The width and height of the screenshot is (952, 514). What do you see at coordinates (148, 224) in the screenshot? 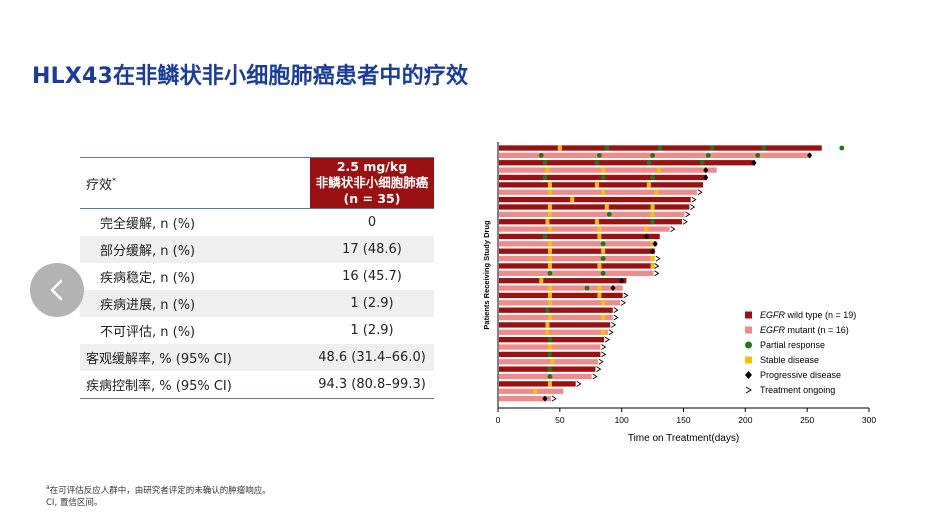
I see `row-label: 完全缓解, n (%)` at bounding box center [148, 224].